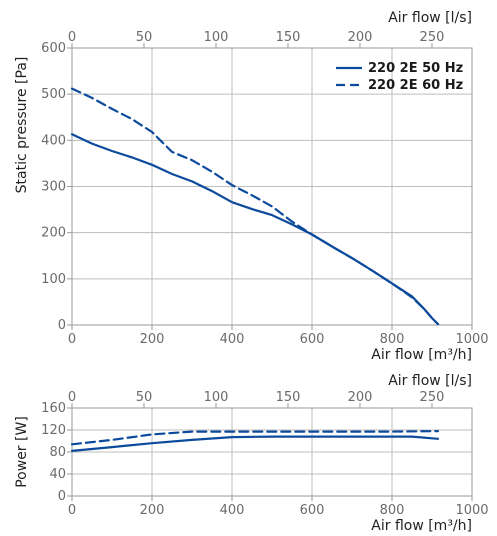  What do you see at coordinates (415, 85) in the screenshot?
I see `legend-label-60hz: 220 2E 60 Hz` at bounding box center [415, 85].